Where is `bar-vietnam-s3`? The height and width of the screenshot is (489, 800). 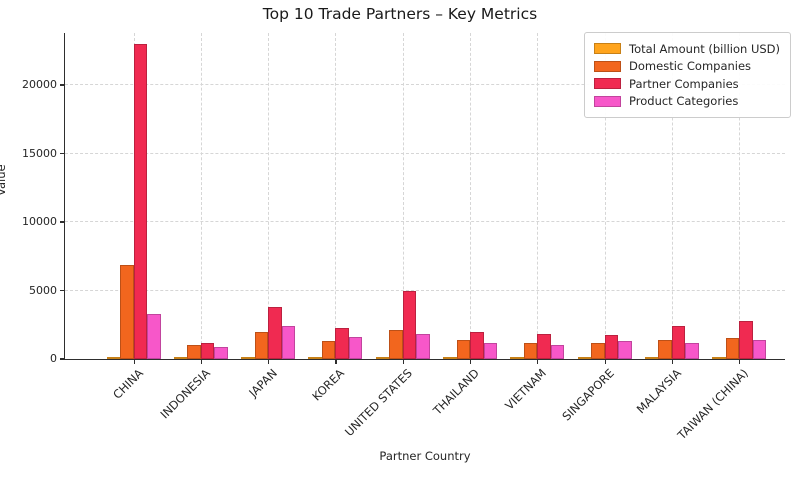
bar-vietnam-s3 is located at coordinates (557, 352).